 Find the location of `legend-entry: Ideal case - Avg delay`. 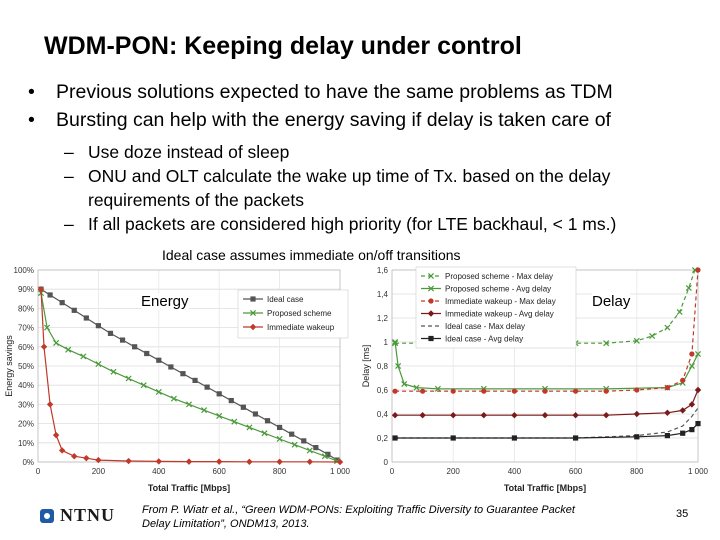

legend-entry: Ideal case - Avg delay is located at coordinates (484, 339).